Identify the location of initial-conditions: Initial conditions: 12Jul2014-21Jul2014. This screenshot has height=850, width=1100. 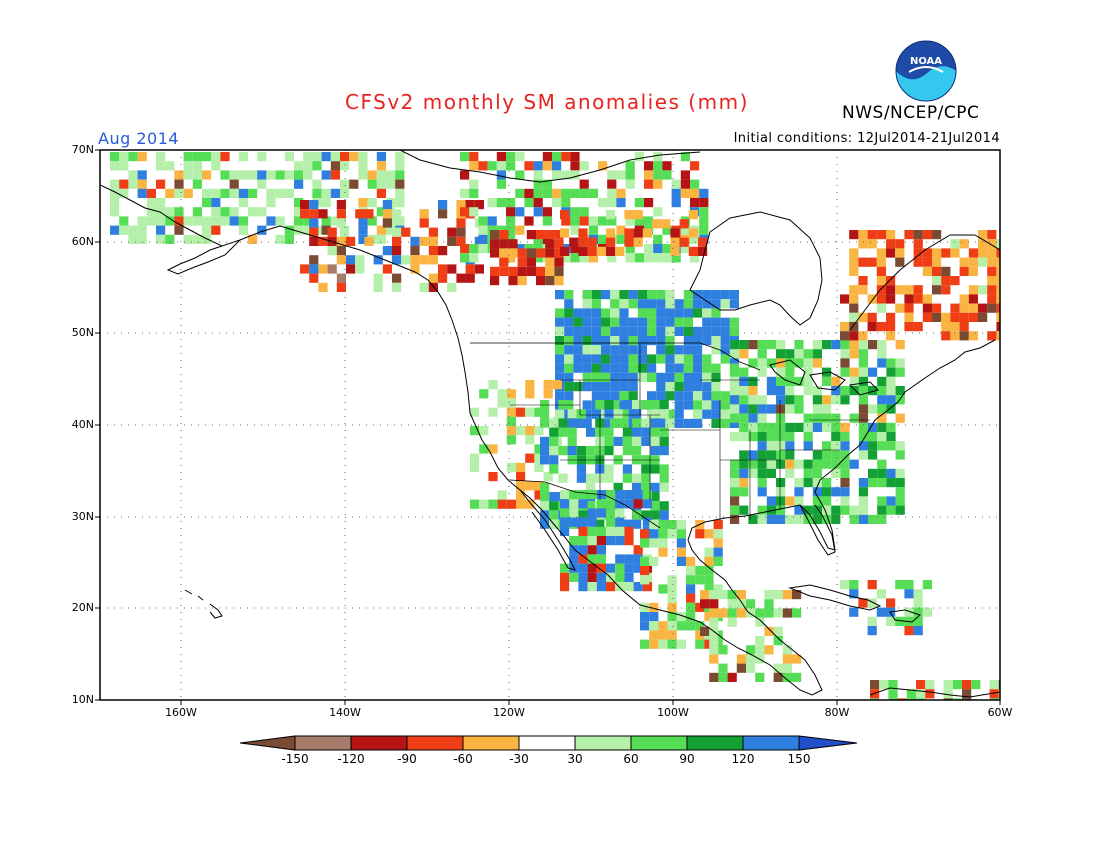
(866, 138).